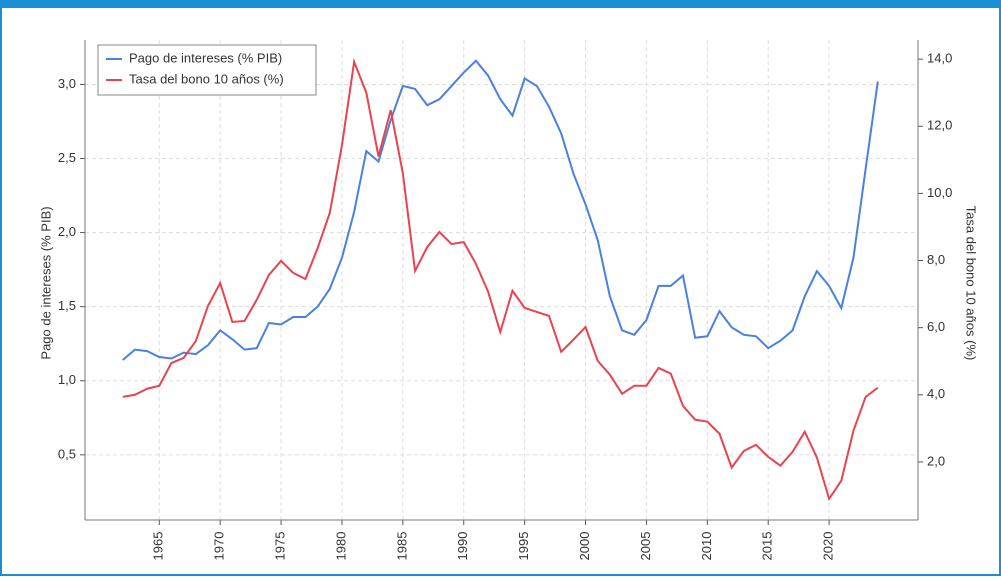 This screenshot has height=579, width=1001. Describe the element at coordinates (828, 546) in the screenshot. I see `x-tick-label: 2020` at that location.